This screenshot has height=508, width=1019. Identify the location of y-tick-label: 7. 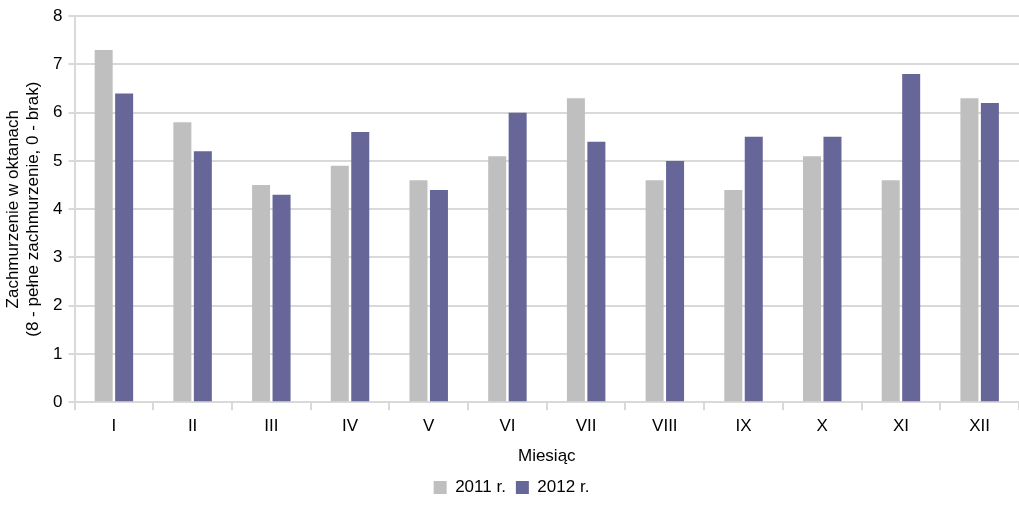
(58, 64).